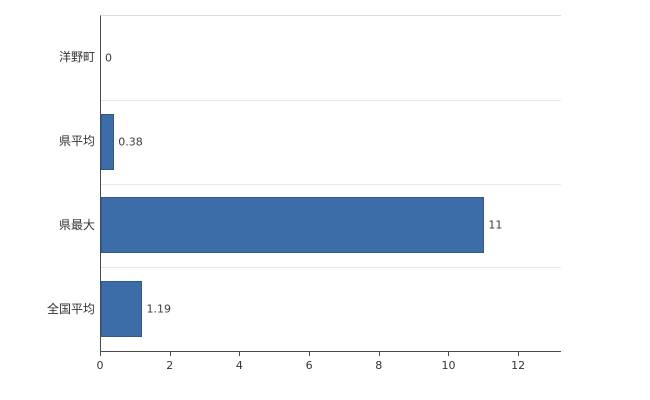 This screenshot has width=650, height=400. I want to click on x-tick-label: 10, so click(448, 365).